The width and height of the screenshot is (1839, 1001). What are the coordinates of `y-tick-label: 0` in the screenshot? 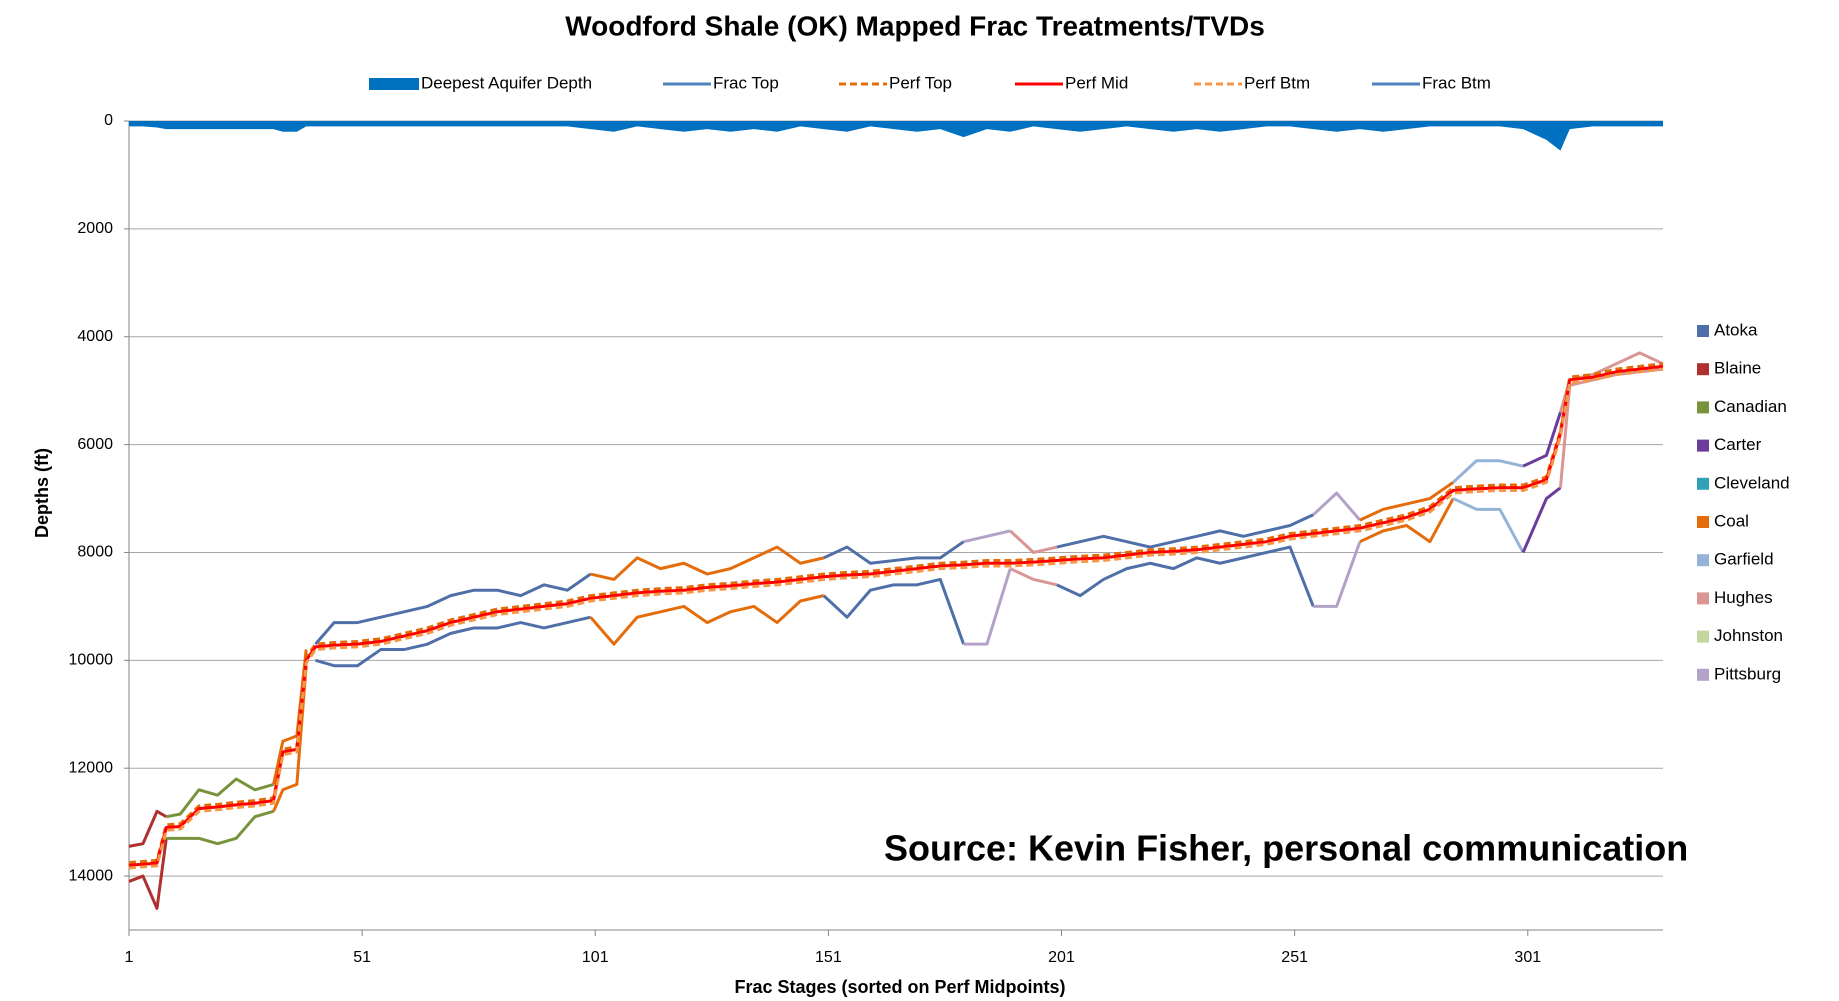 It's located at (108, 120).